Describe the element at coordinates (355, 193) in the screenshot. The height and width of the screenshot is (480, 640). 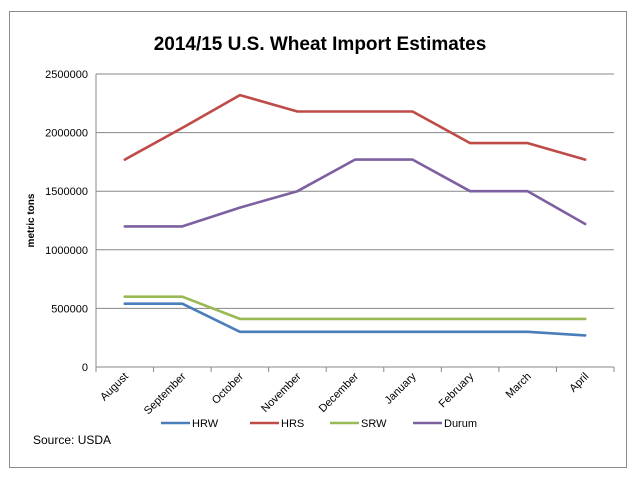
I see `series-line-durum` at that location.